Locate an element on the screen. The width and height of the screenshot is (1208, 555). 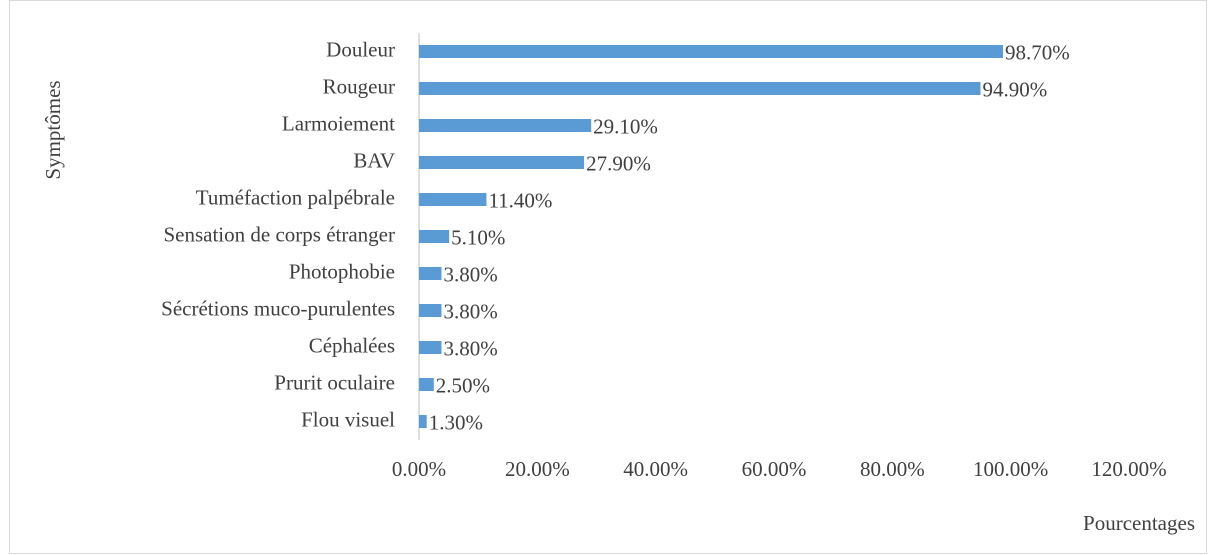
x-tick-label: 20.00% is located at coordinates (537, 469).